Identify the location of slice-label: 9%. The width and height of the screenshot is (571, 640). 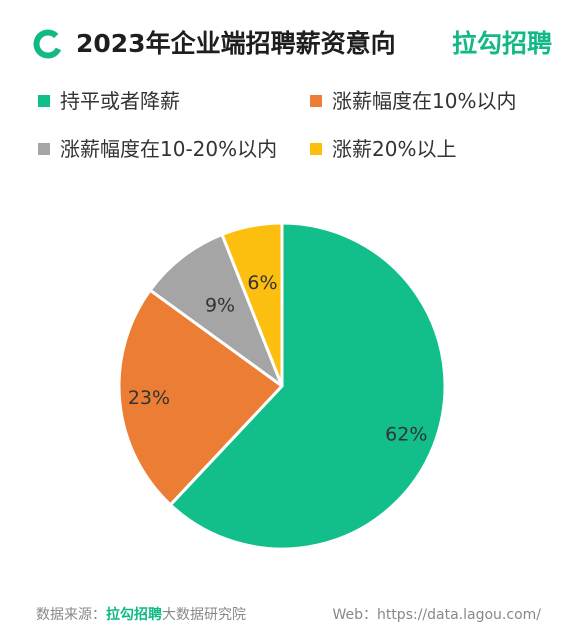
(220, 306).